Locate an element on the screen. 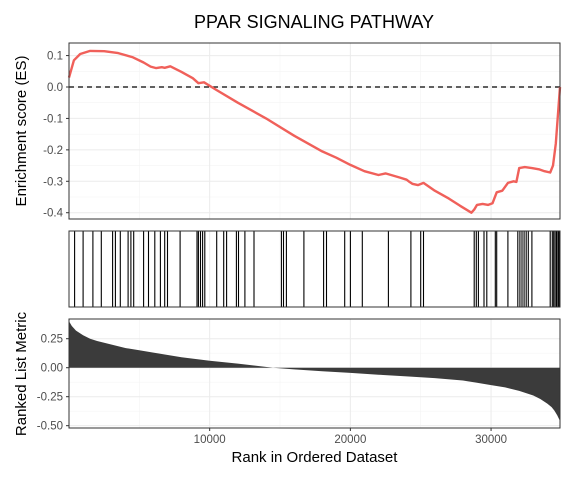 The image size is (576, 480). y-tick-label: -0.1 is located at coordinates (53, 119).